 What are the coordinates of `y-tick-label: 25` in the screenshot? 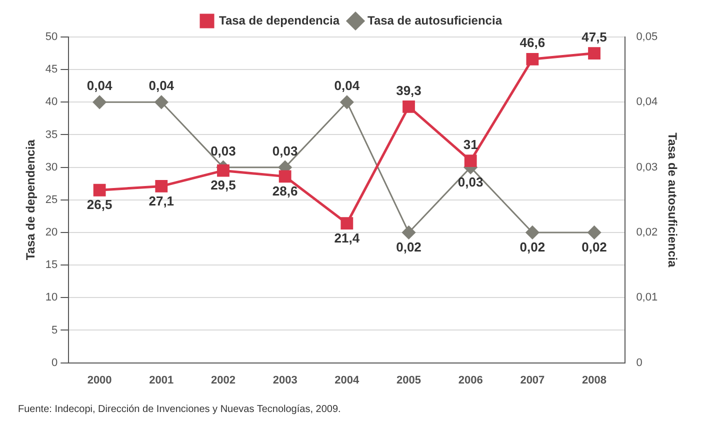 It's located at (51, 200).